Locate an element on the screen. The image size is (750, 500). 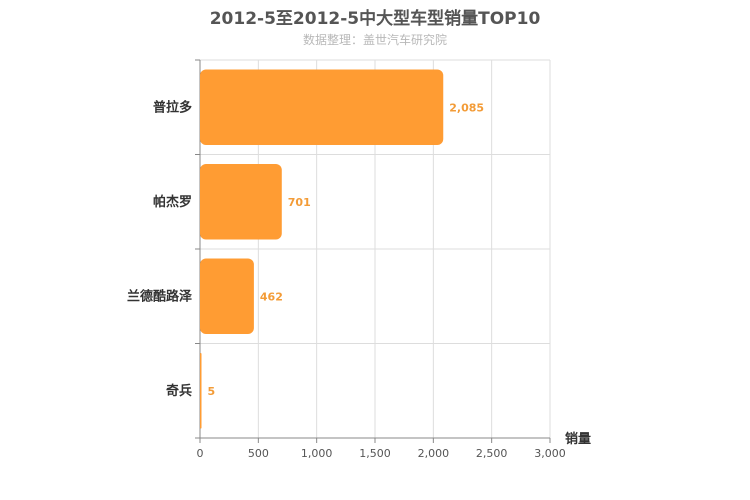
x-tick-label: 2,500 is located at coordinates (492, 453).